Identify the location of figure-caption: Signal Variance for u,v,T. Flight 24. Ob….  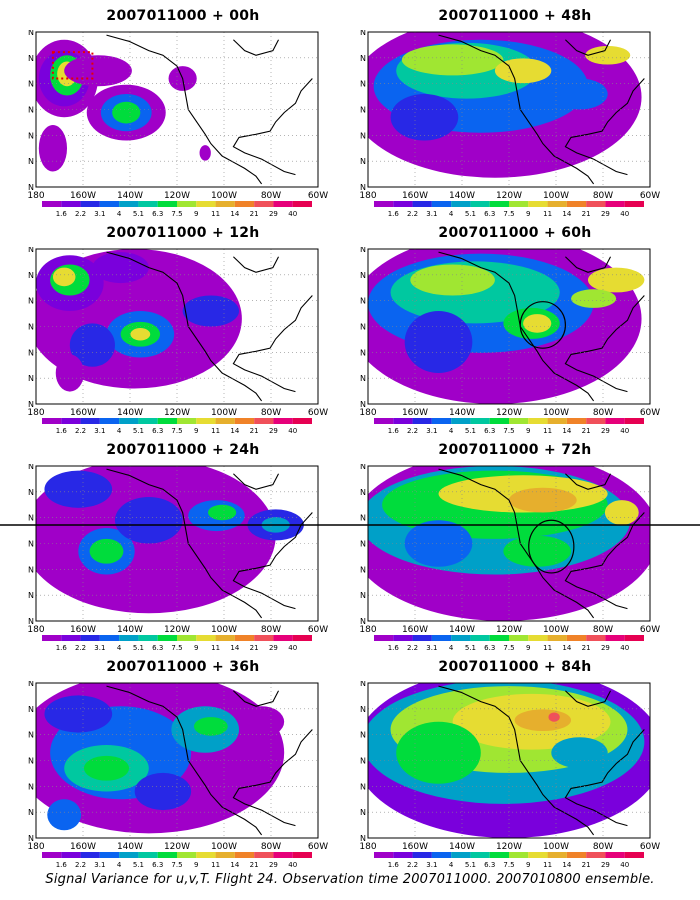
(350, 879).